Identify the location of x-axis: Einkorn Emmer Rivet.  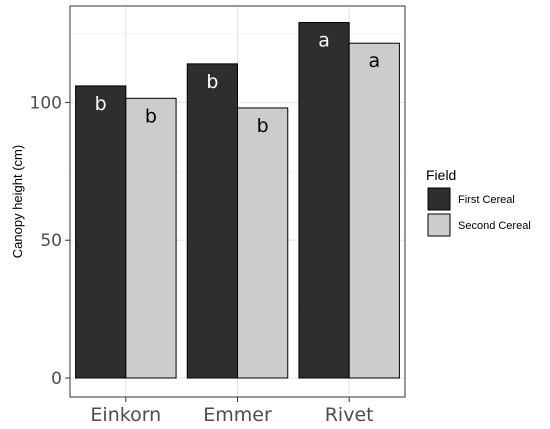
(232, 411).